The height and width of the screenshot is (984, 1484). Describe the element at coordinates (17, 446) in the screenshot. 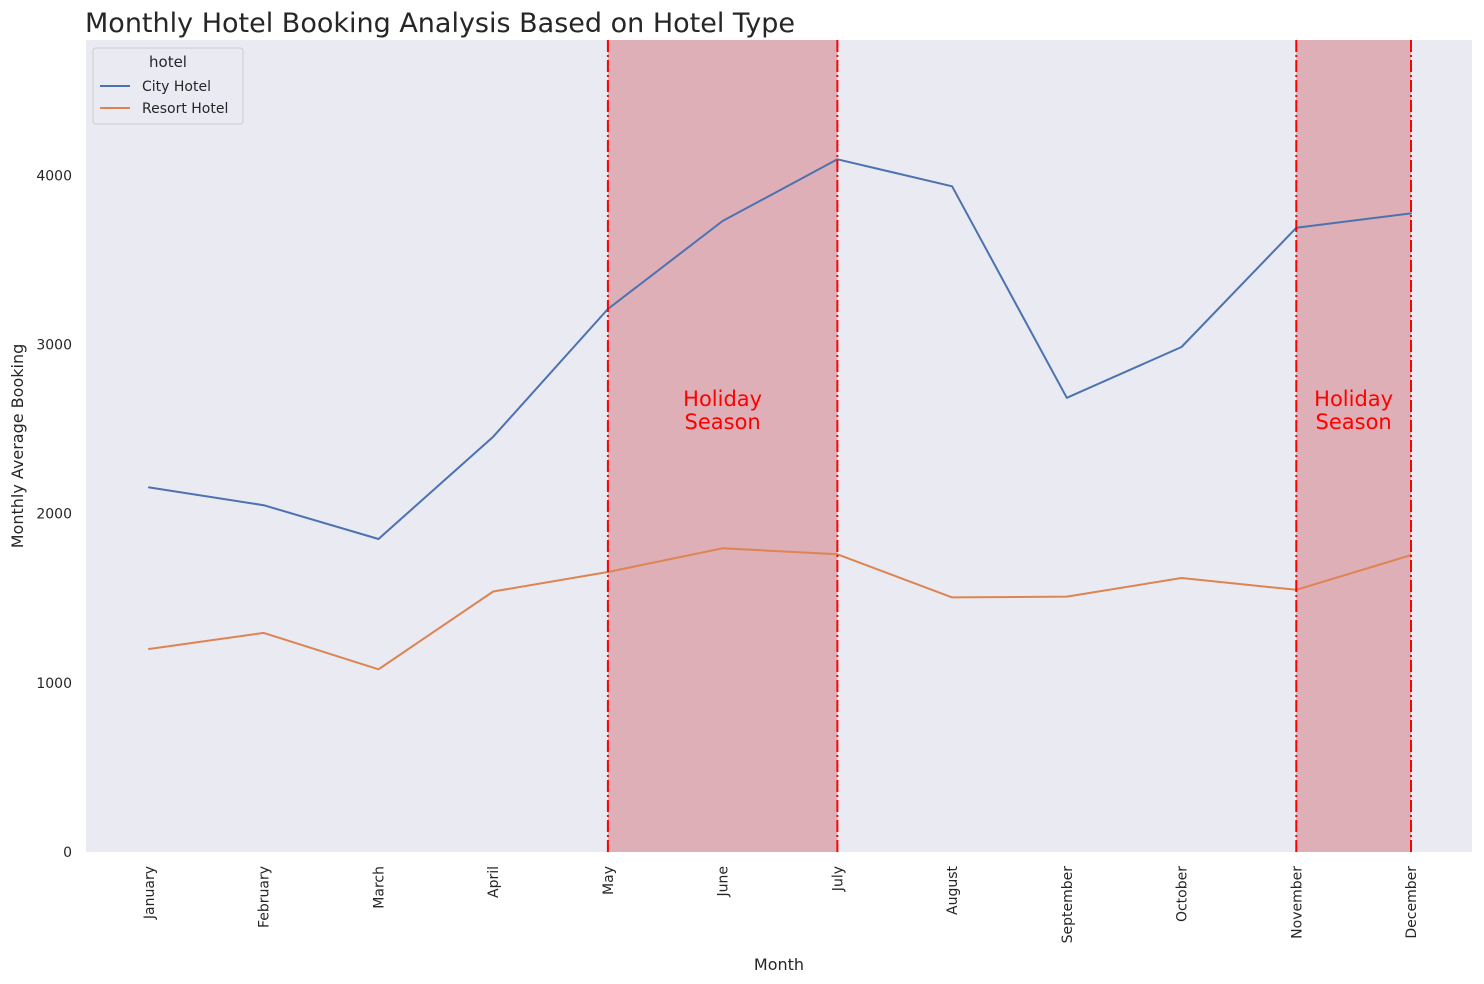

I see `y-axis-label: Monthly Average Booking` at that location.